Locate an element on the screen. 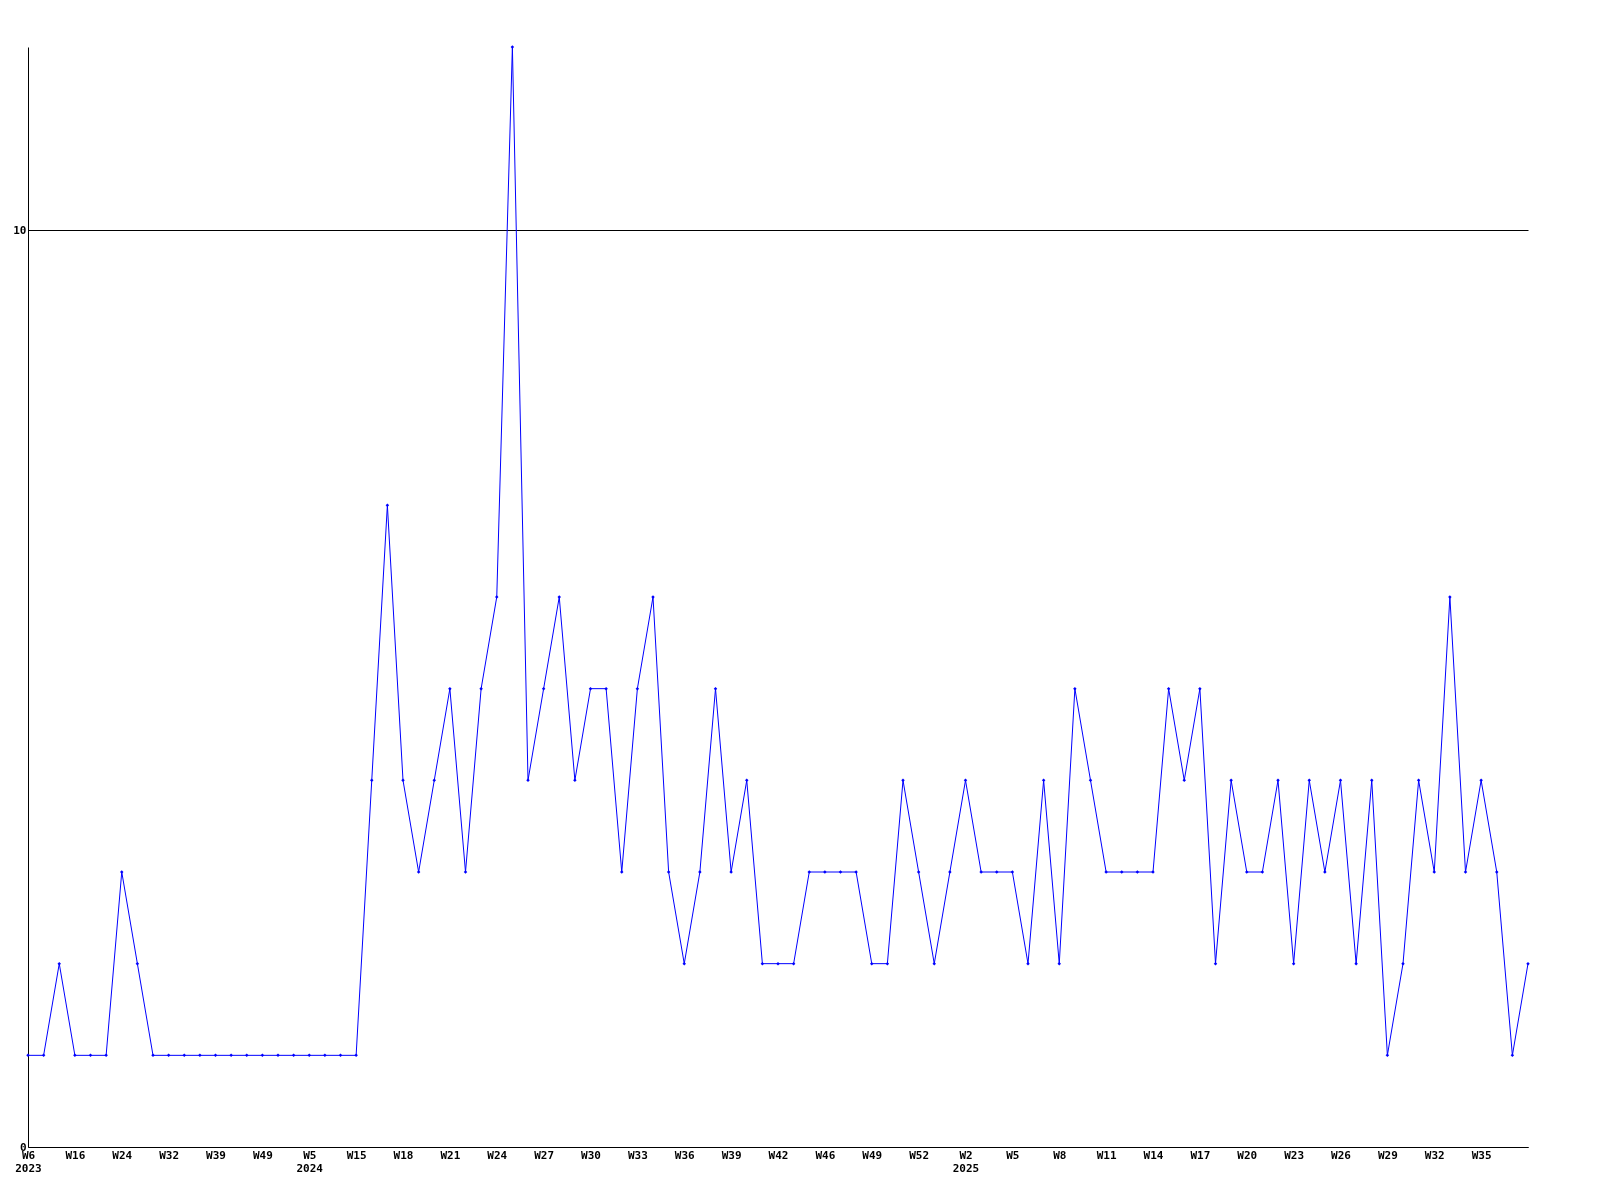  x-tick-label: W14 is located at coordinates (1153, 1155).